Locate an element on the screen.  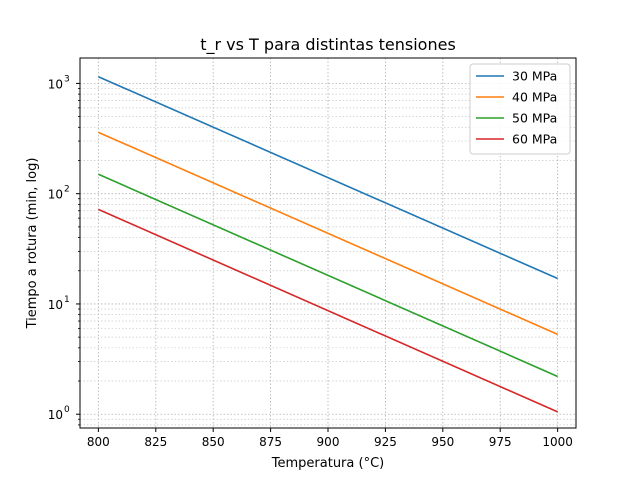
y-tick-exponent: 1 is located at coordinates (67, 300).